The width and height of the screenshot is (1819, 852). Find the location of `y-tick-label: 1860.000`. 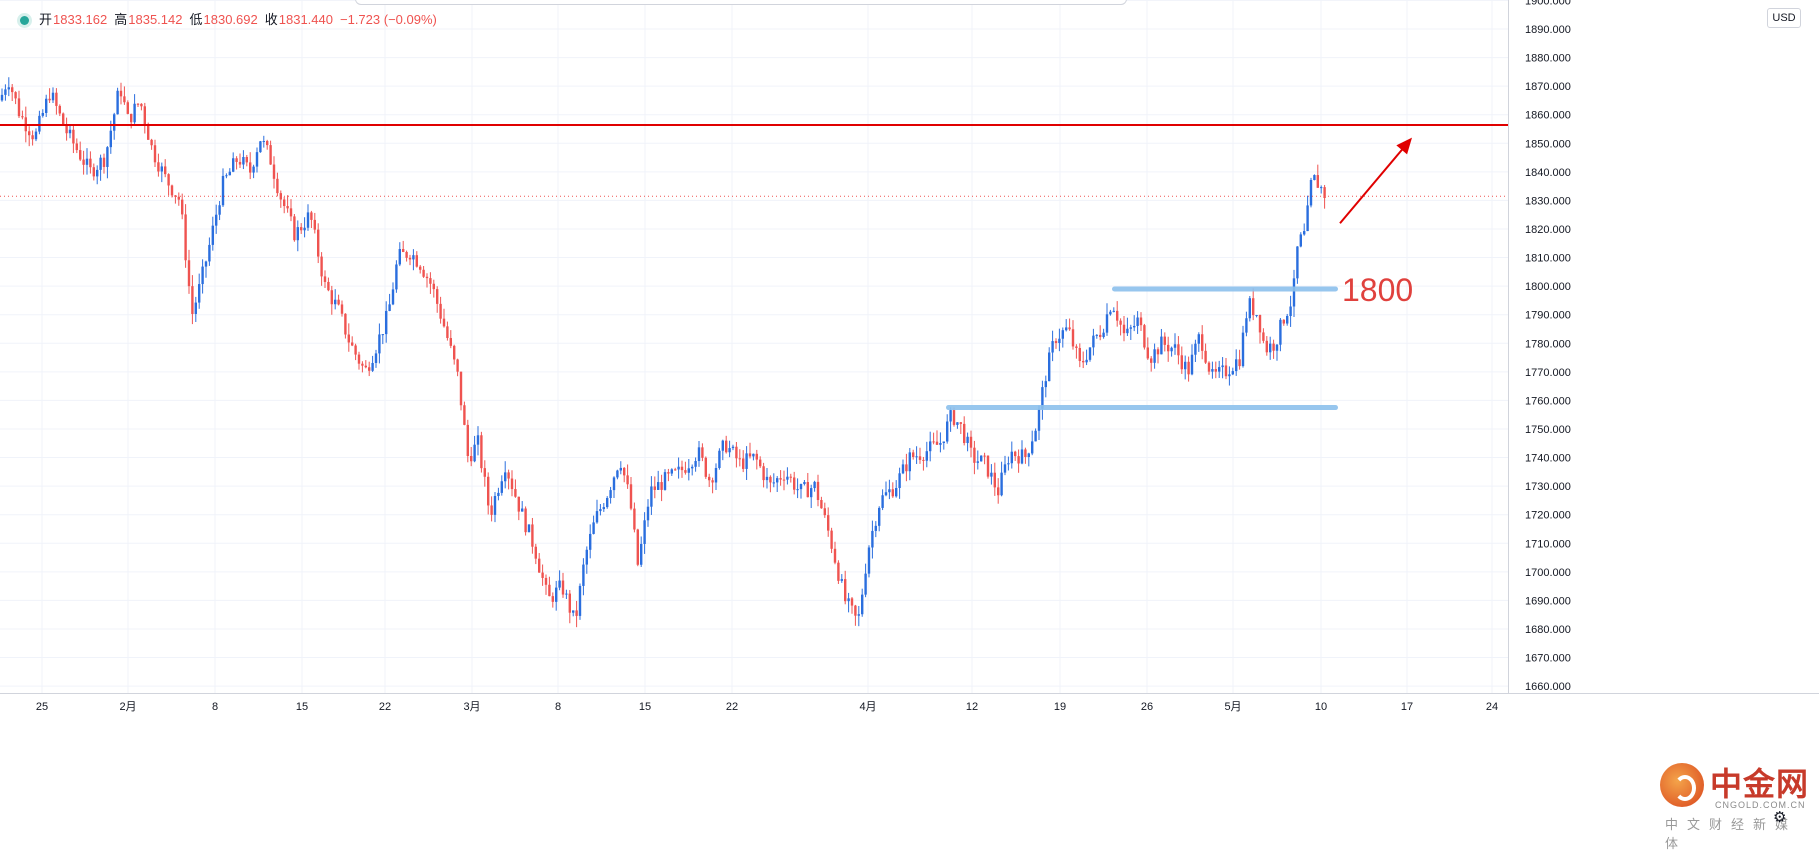

y-tick-label: 1860.000 is located at coordinates (1548, 116).